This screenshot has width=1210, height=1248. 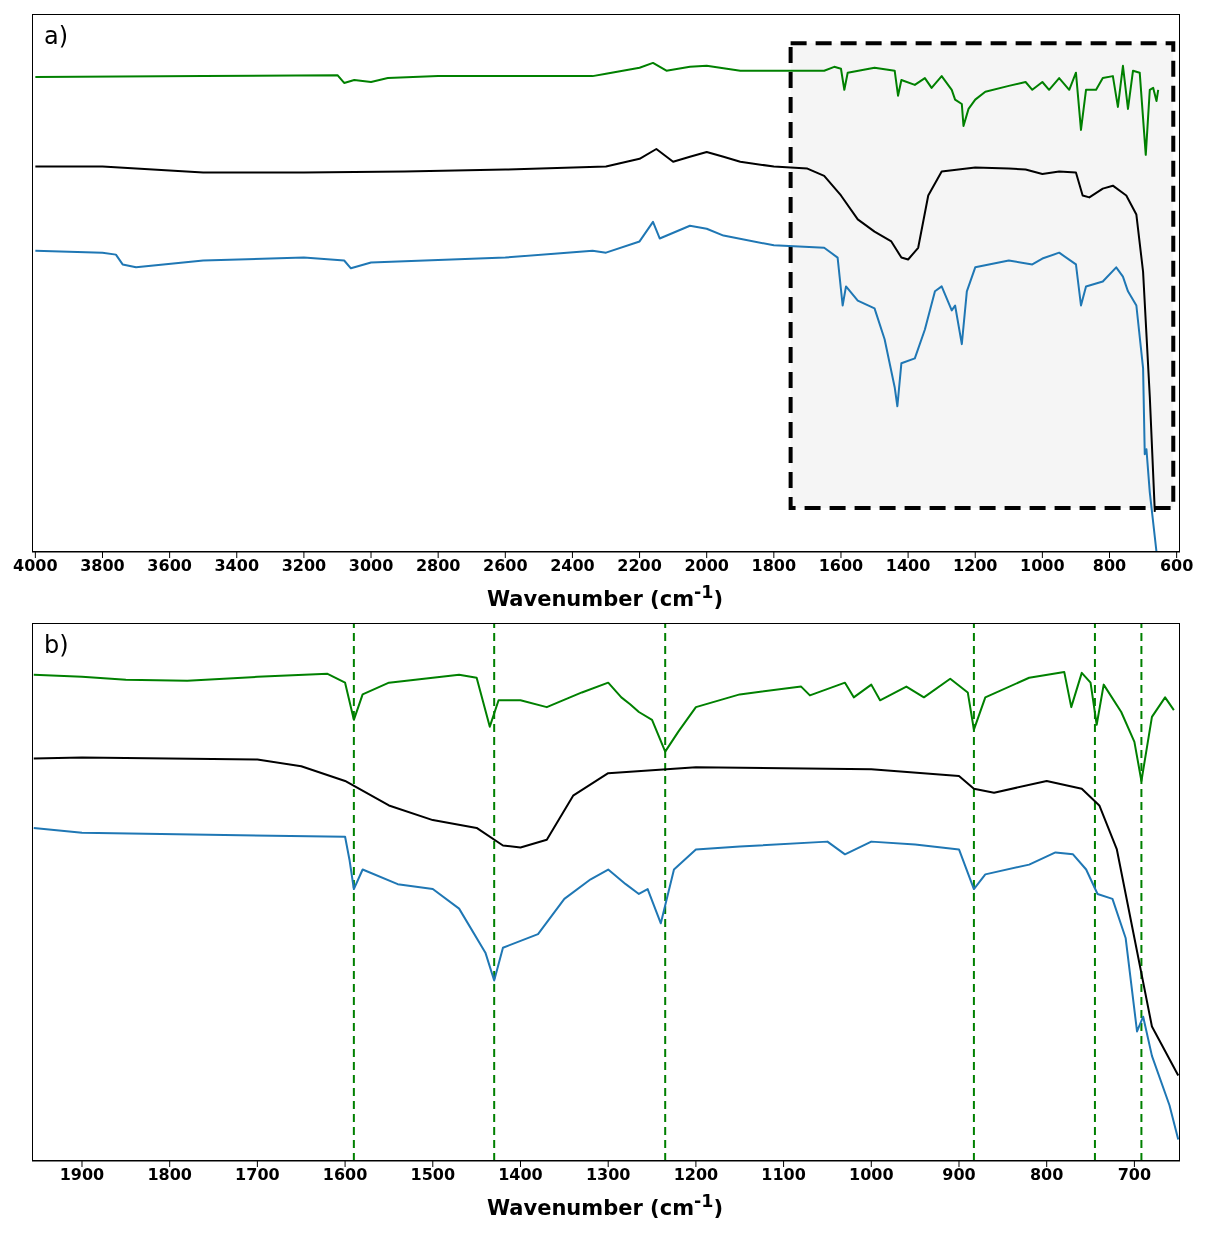 What do you see at coordinates (608, 1175) in the screenshot?
I see `x-tick-label: 1300` at bounding box center [608, 1175].